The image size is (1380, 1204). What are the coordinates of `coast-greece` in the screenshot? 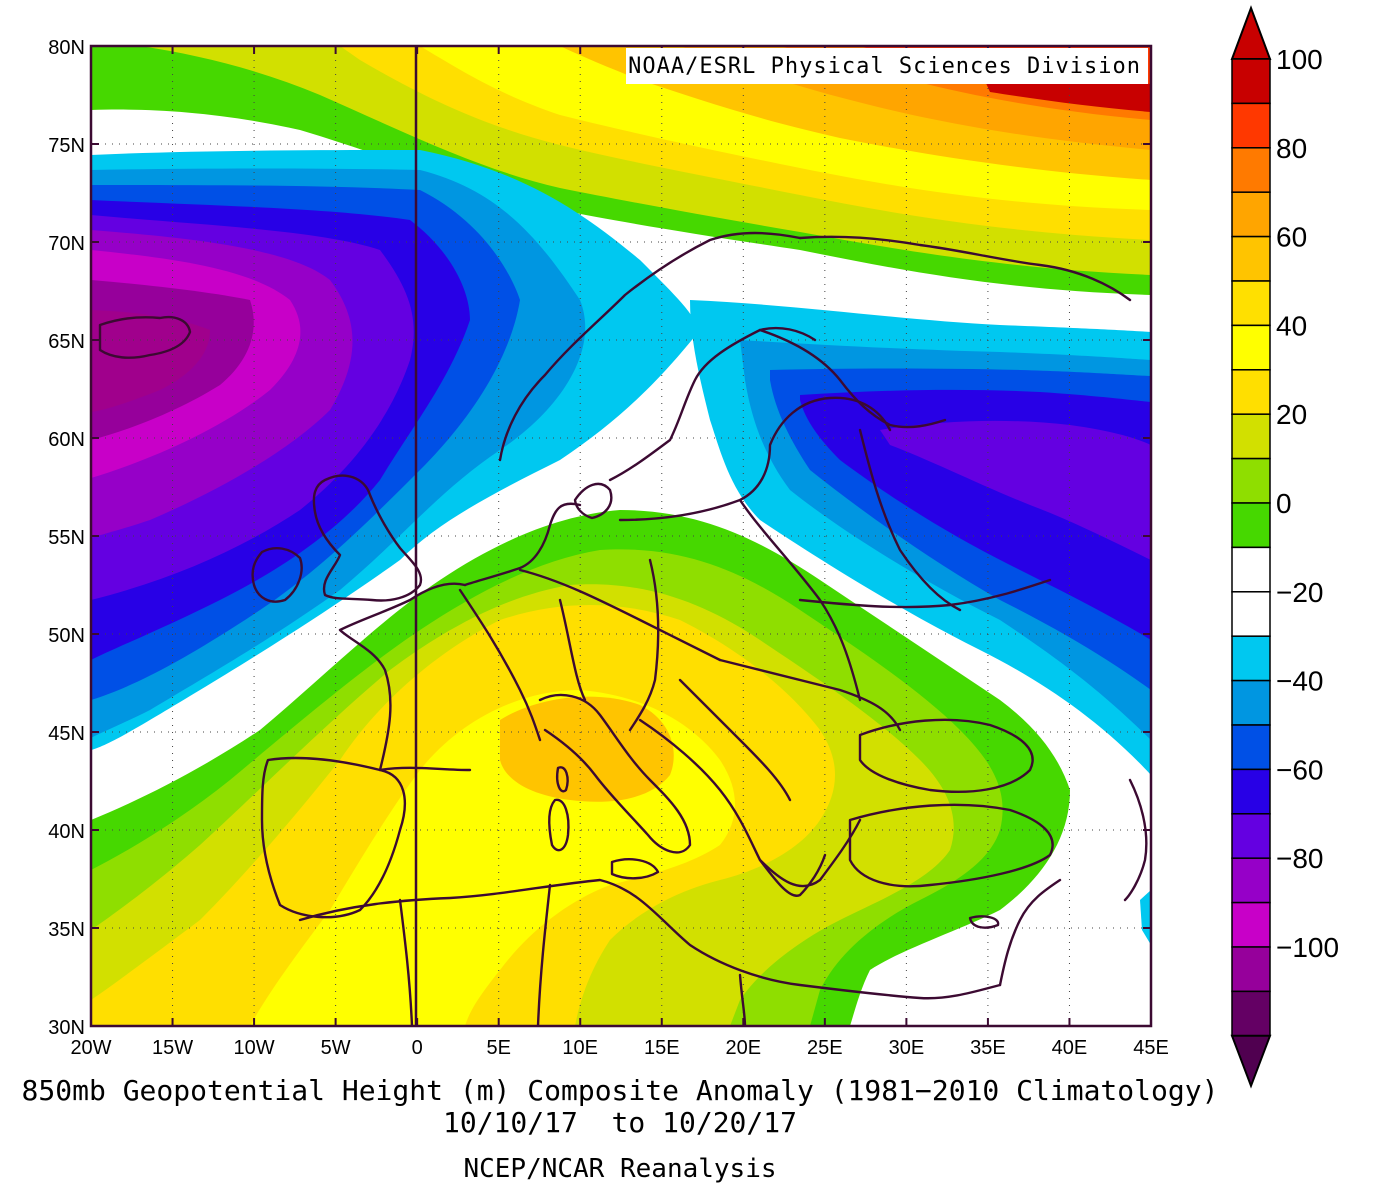 It's located at (792, 875).